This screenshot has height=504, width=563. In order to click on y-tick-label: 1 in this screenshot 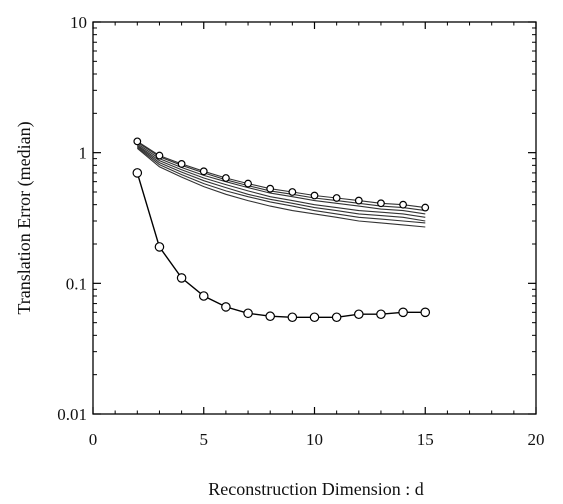, I will do `click(83, 153)`.